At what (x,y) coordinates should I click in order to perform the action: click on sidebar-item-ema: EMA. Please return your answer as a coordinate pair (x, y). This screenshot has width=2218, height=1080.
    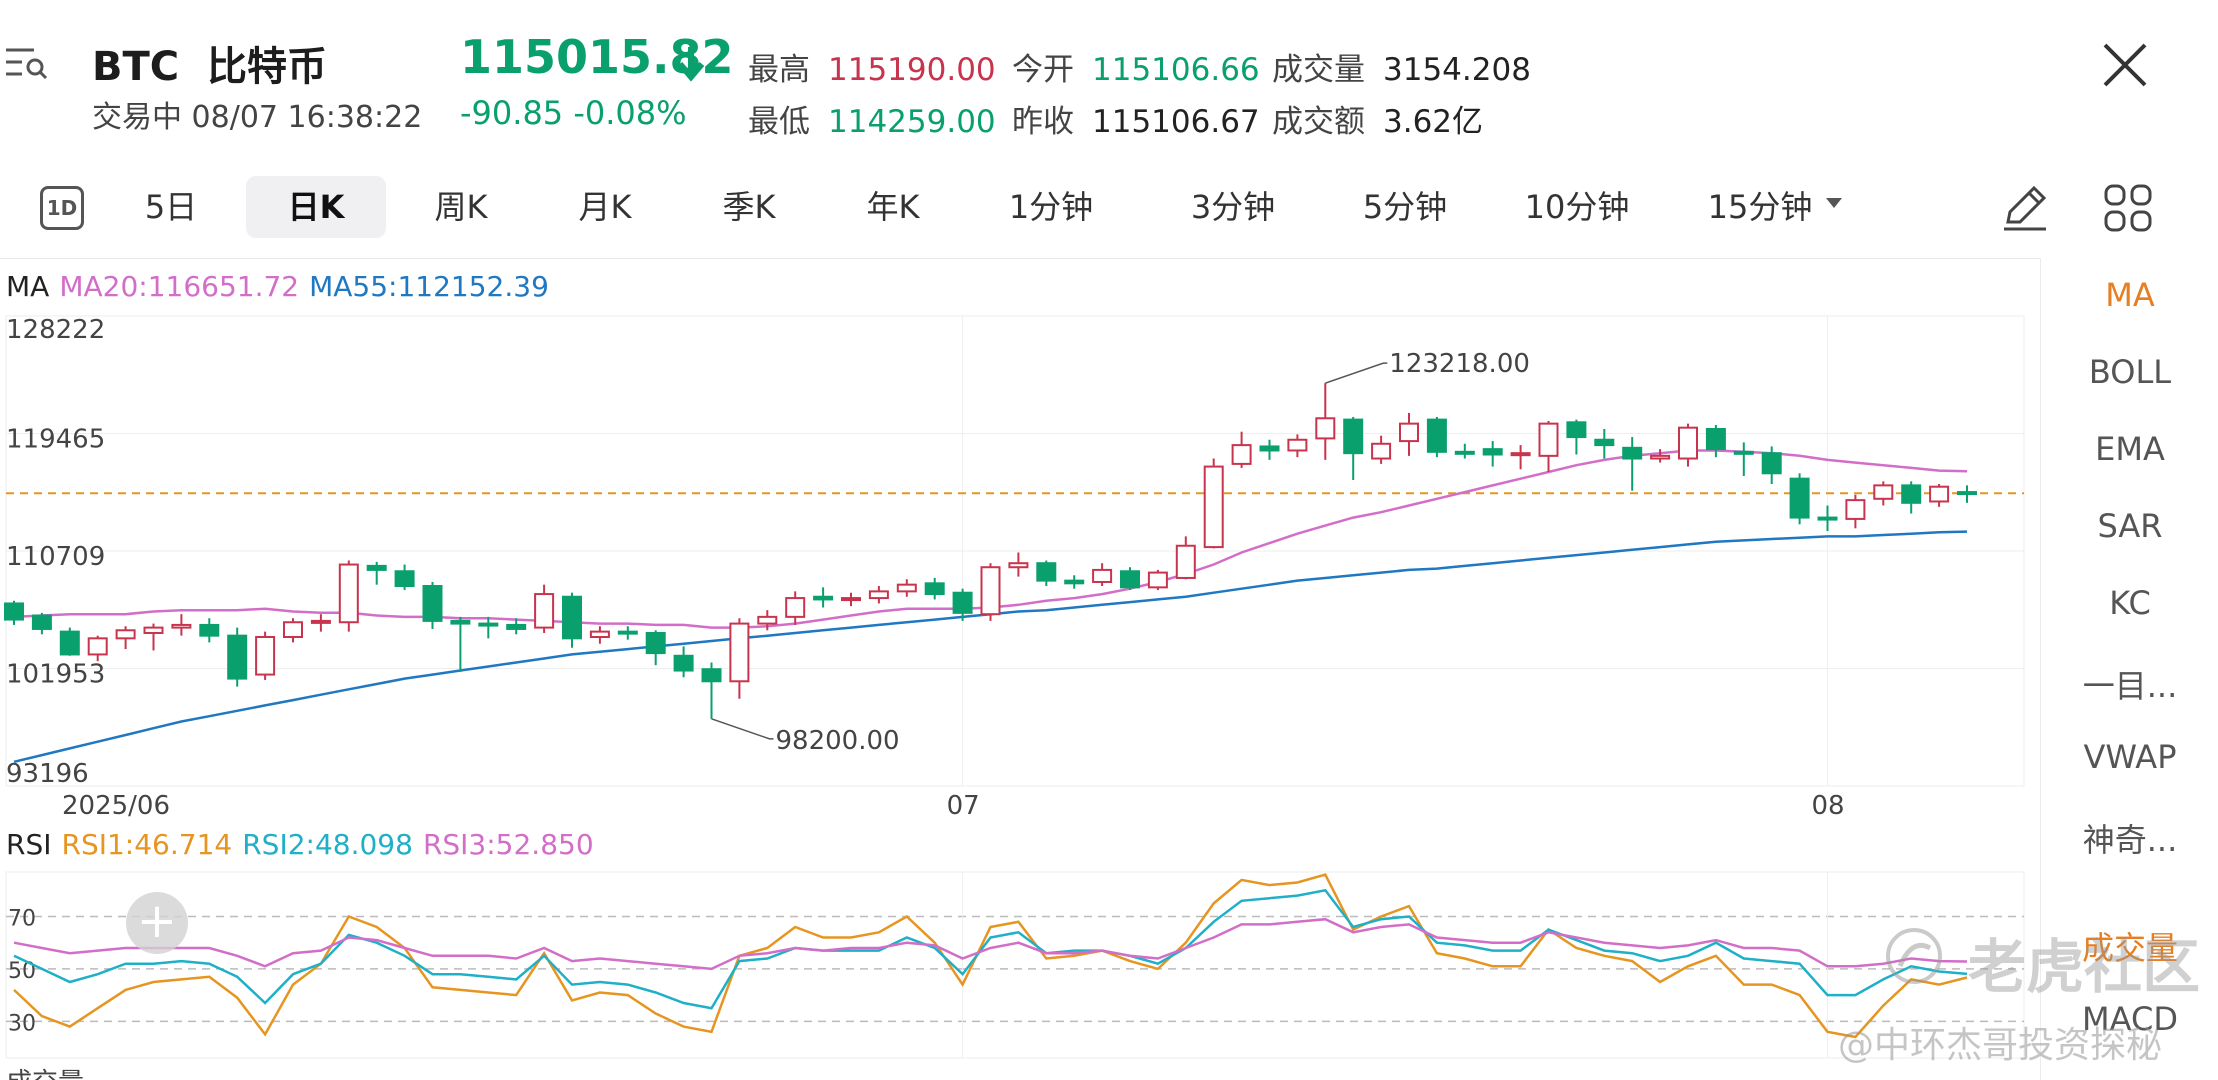
    Looking at the image, I should click on (2130, 449).